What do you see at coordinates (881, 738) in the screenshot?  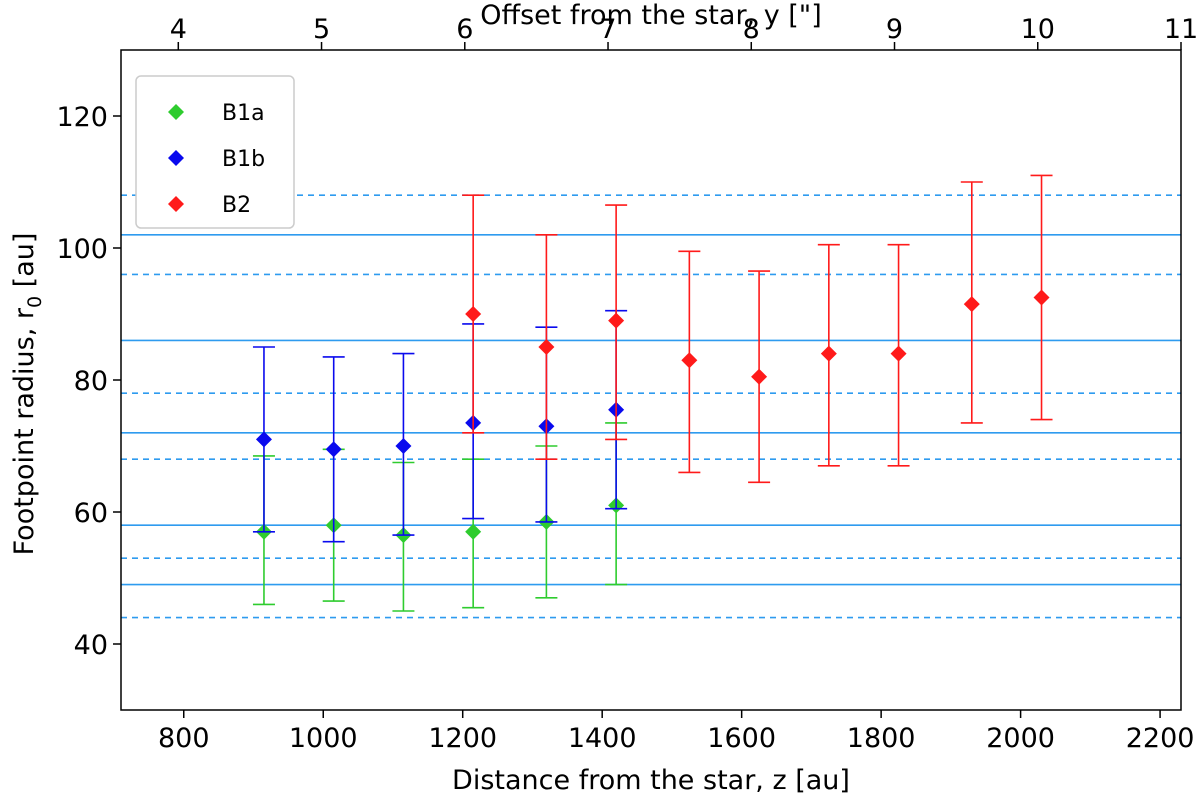 I see `x-tick-label: 1800` at bounding box center [881, 738].